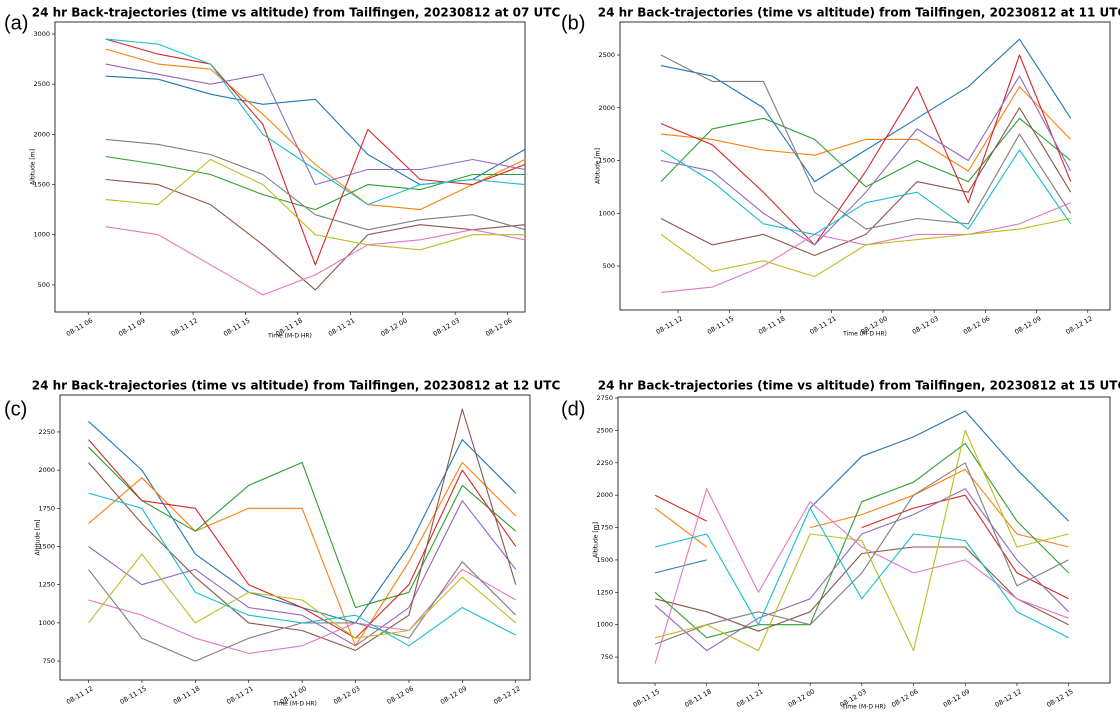 Image resolution: width=1120 pixels, height=713 pixels. What do you see at coordinates (15, 409) in the screenshot?
I see `panel-label: (c)` at bounding box center [15, 409].